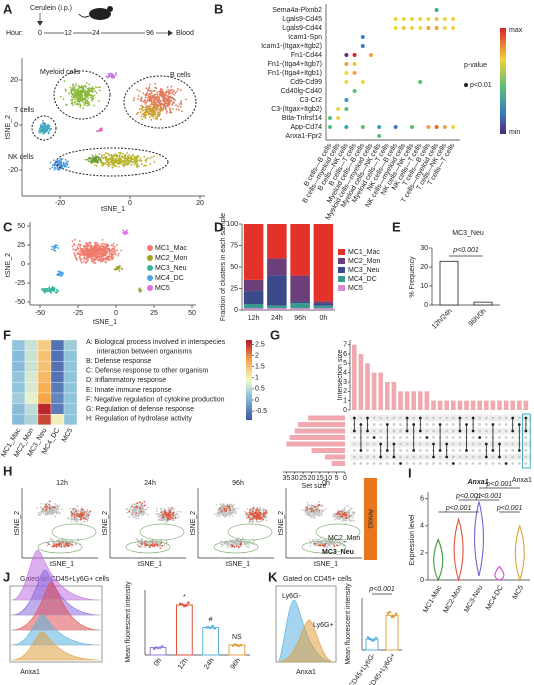 This screenshot has width=534, height=685. Describe the element at coordinates (78, 313) in the screenshot. I see `tick-label: -25` at that location.